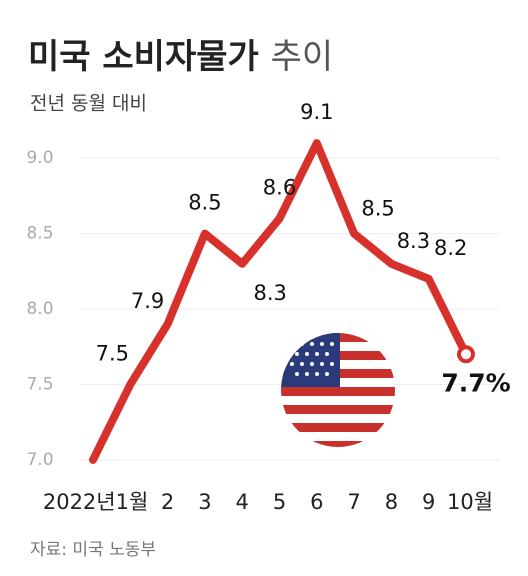 This screenshot has width=528, height=576. I want to click on end-point, so click(466, 354).